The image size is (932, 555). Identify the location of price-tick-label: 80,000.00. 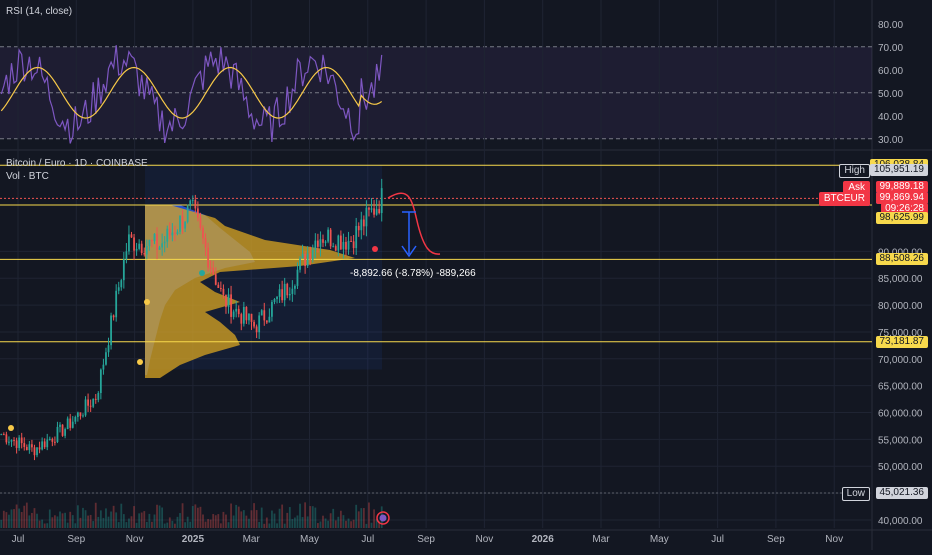
(900, 306).